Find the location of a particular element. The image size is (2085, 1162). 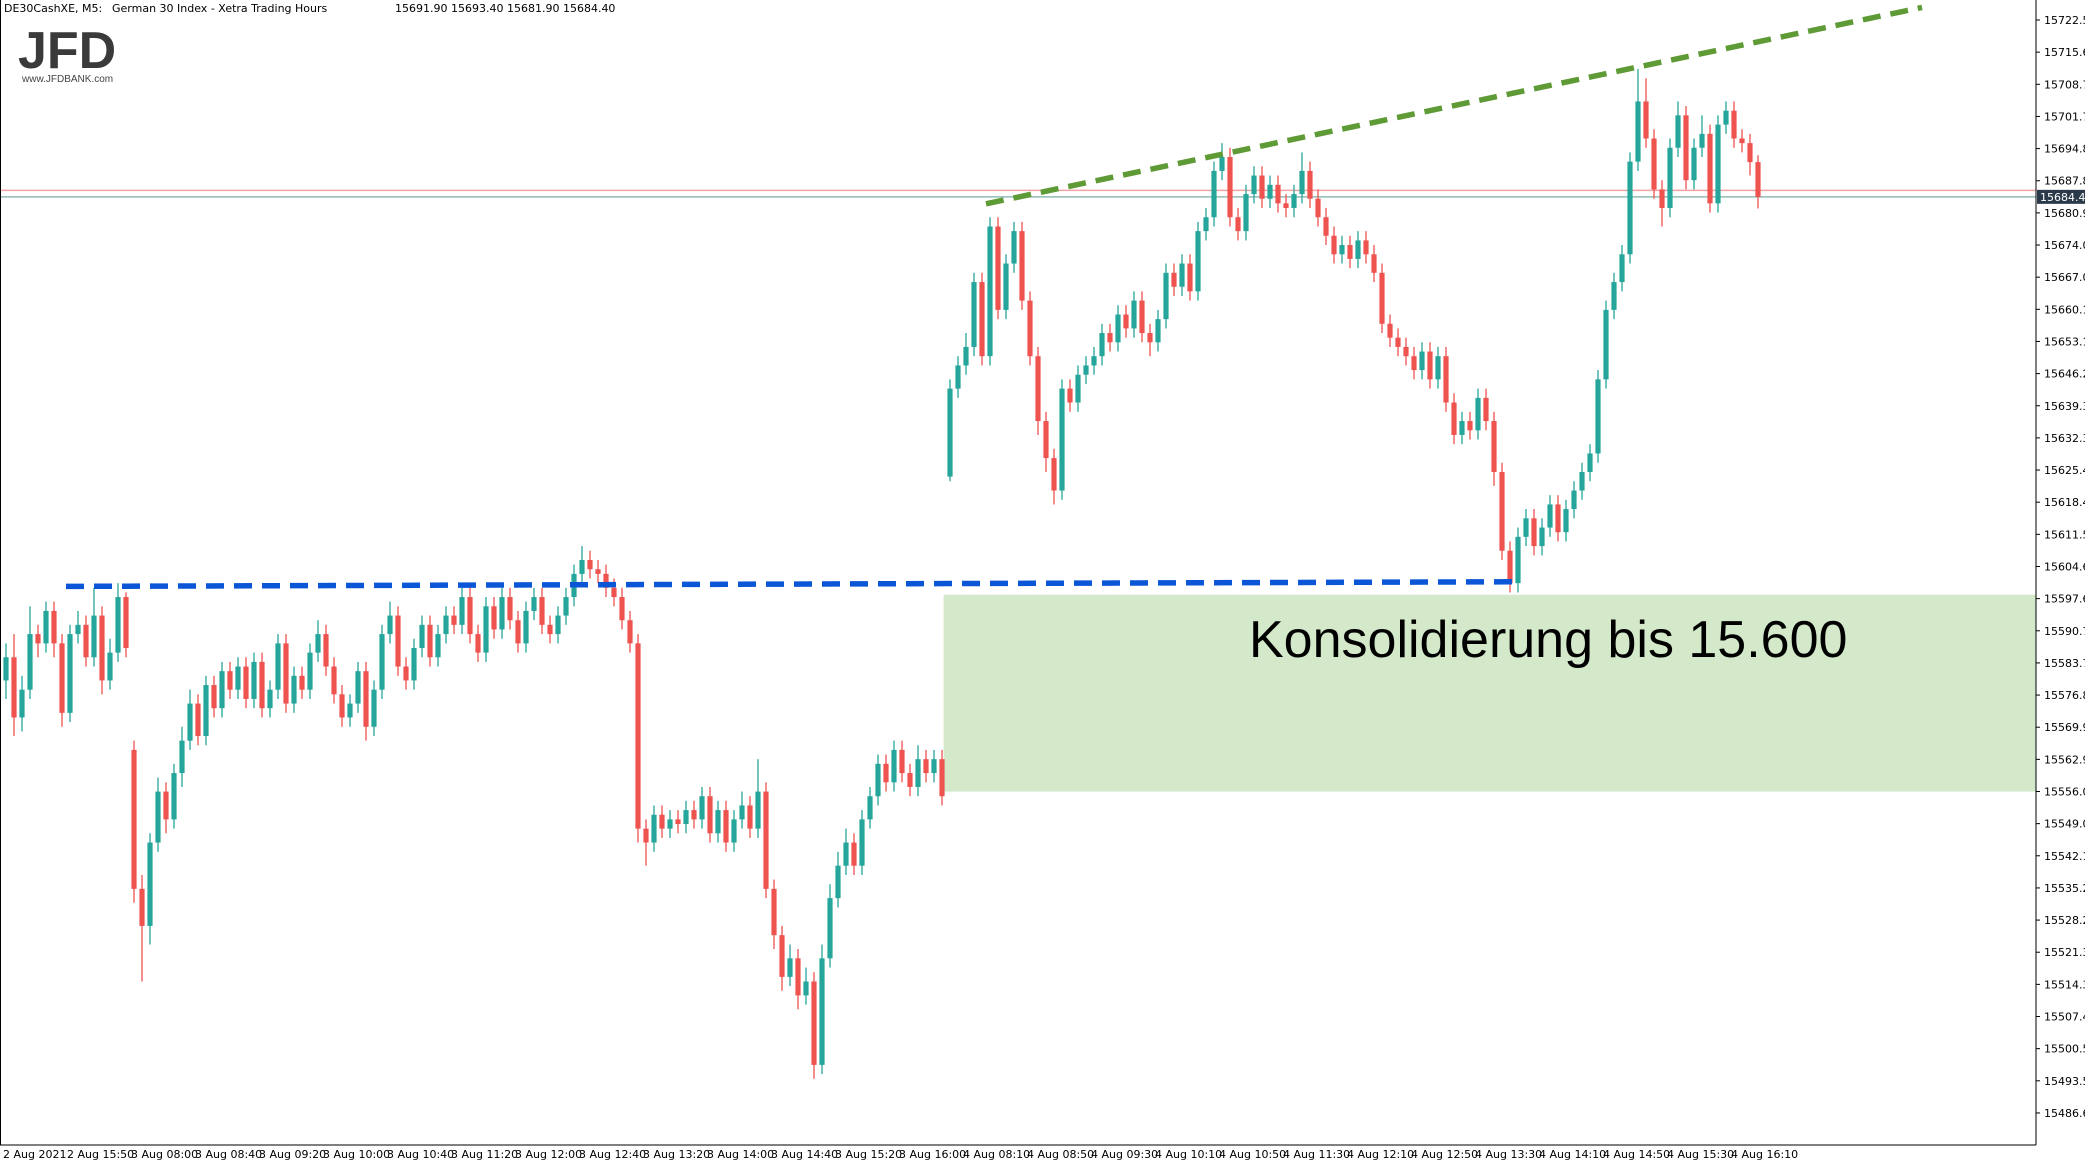

y-tick-label: 15556.02 is located at coordinates (2064, 791).